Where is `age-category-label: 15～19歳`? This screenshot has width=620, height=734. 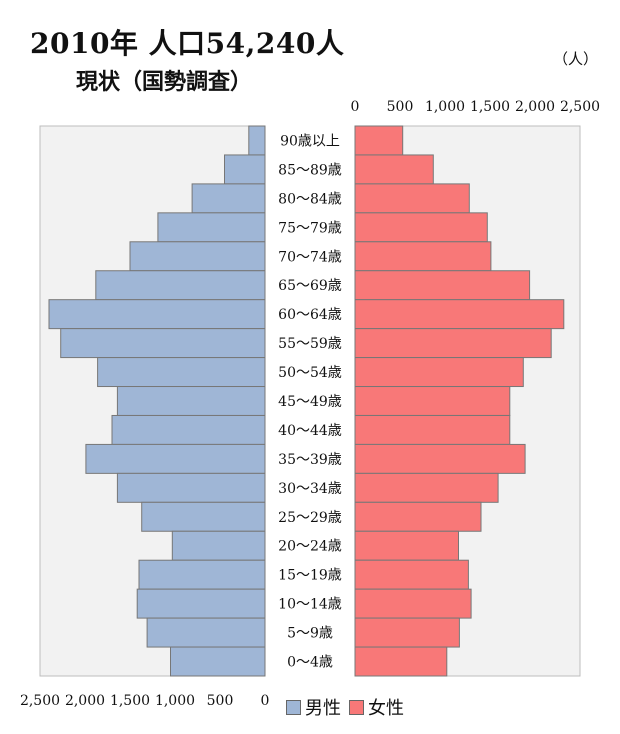
age-category-label: 15～19歳 is located at coordinates (310, 576).